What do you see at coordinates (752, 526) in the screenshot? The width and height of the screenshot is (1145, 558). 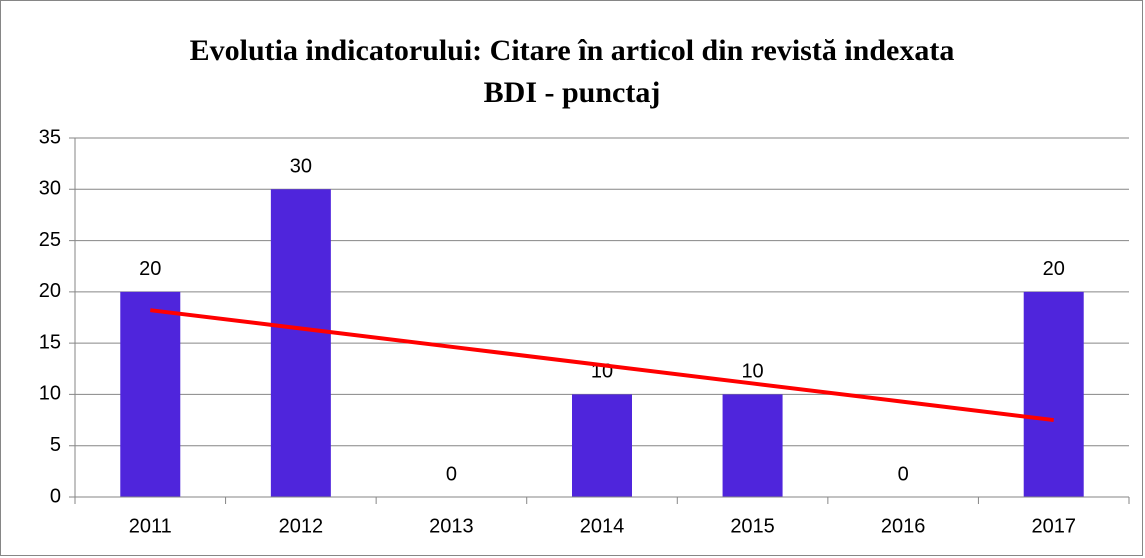 I see `x-tick-label: 2015` at bounding box center [752, 526].